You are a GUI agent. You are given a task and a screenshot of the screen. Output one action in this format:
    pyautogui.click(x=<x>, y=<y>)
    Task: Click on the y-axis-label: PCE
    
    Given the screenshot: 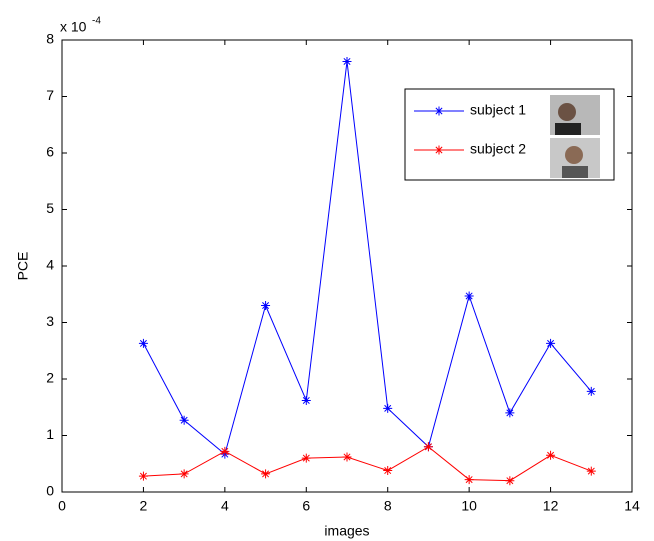 What is the action you would take?
    pyautogui.click(x=23, y=266)
    